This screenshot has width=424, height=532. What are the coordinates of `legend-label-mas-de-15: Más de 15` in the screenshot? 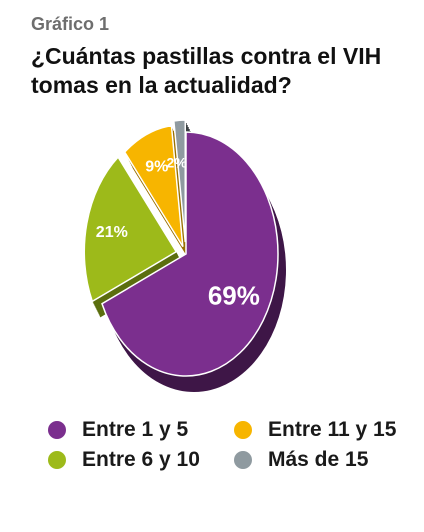 It's located at (318, 459).